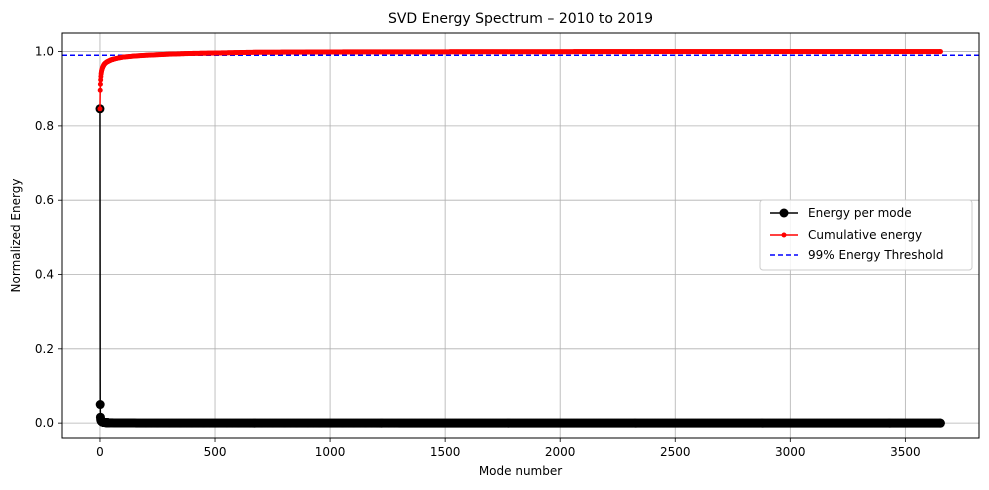 This screenshot has width=989, height=490. Describe the element at coordinates (520, 471) in the screenshot. I see `x-axis-label: Mode number` at that location.